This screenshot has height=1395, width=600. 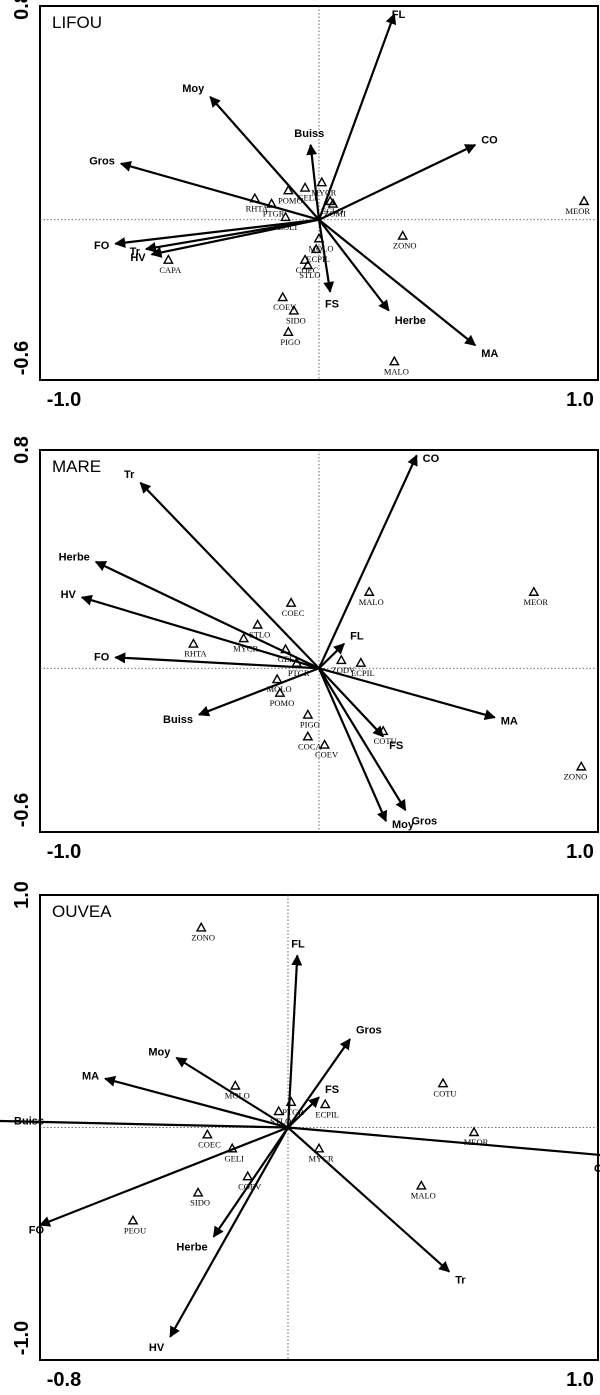 I want to click on vector-label: MA, so click(x=509, y=722).